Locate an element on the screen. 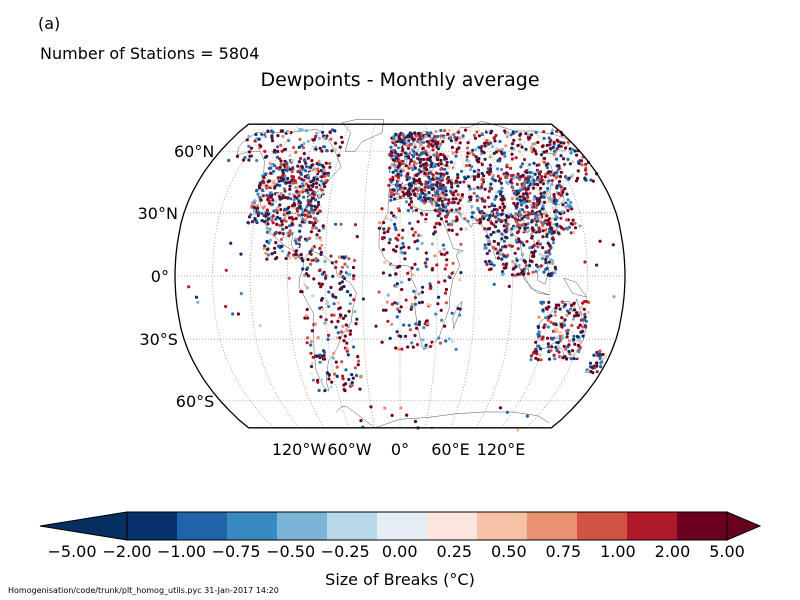 The height and width of the screenshot is (600, 800). colorbar-tick-label: −2.00 is located at coordinates (126, 551).